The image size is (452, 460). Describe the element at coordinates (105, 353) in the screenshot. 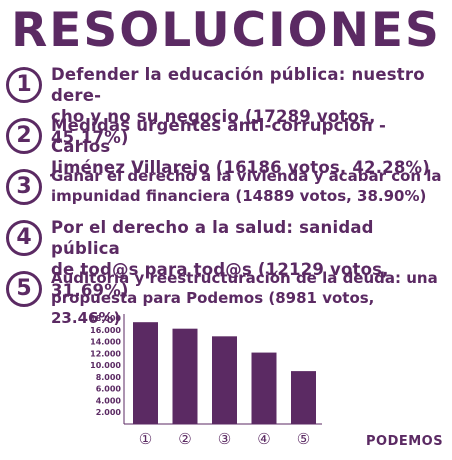

I see `y-tick-label: 12.000` at that location.